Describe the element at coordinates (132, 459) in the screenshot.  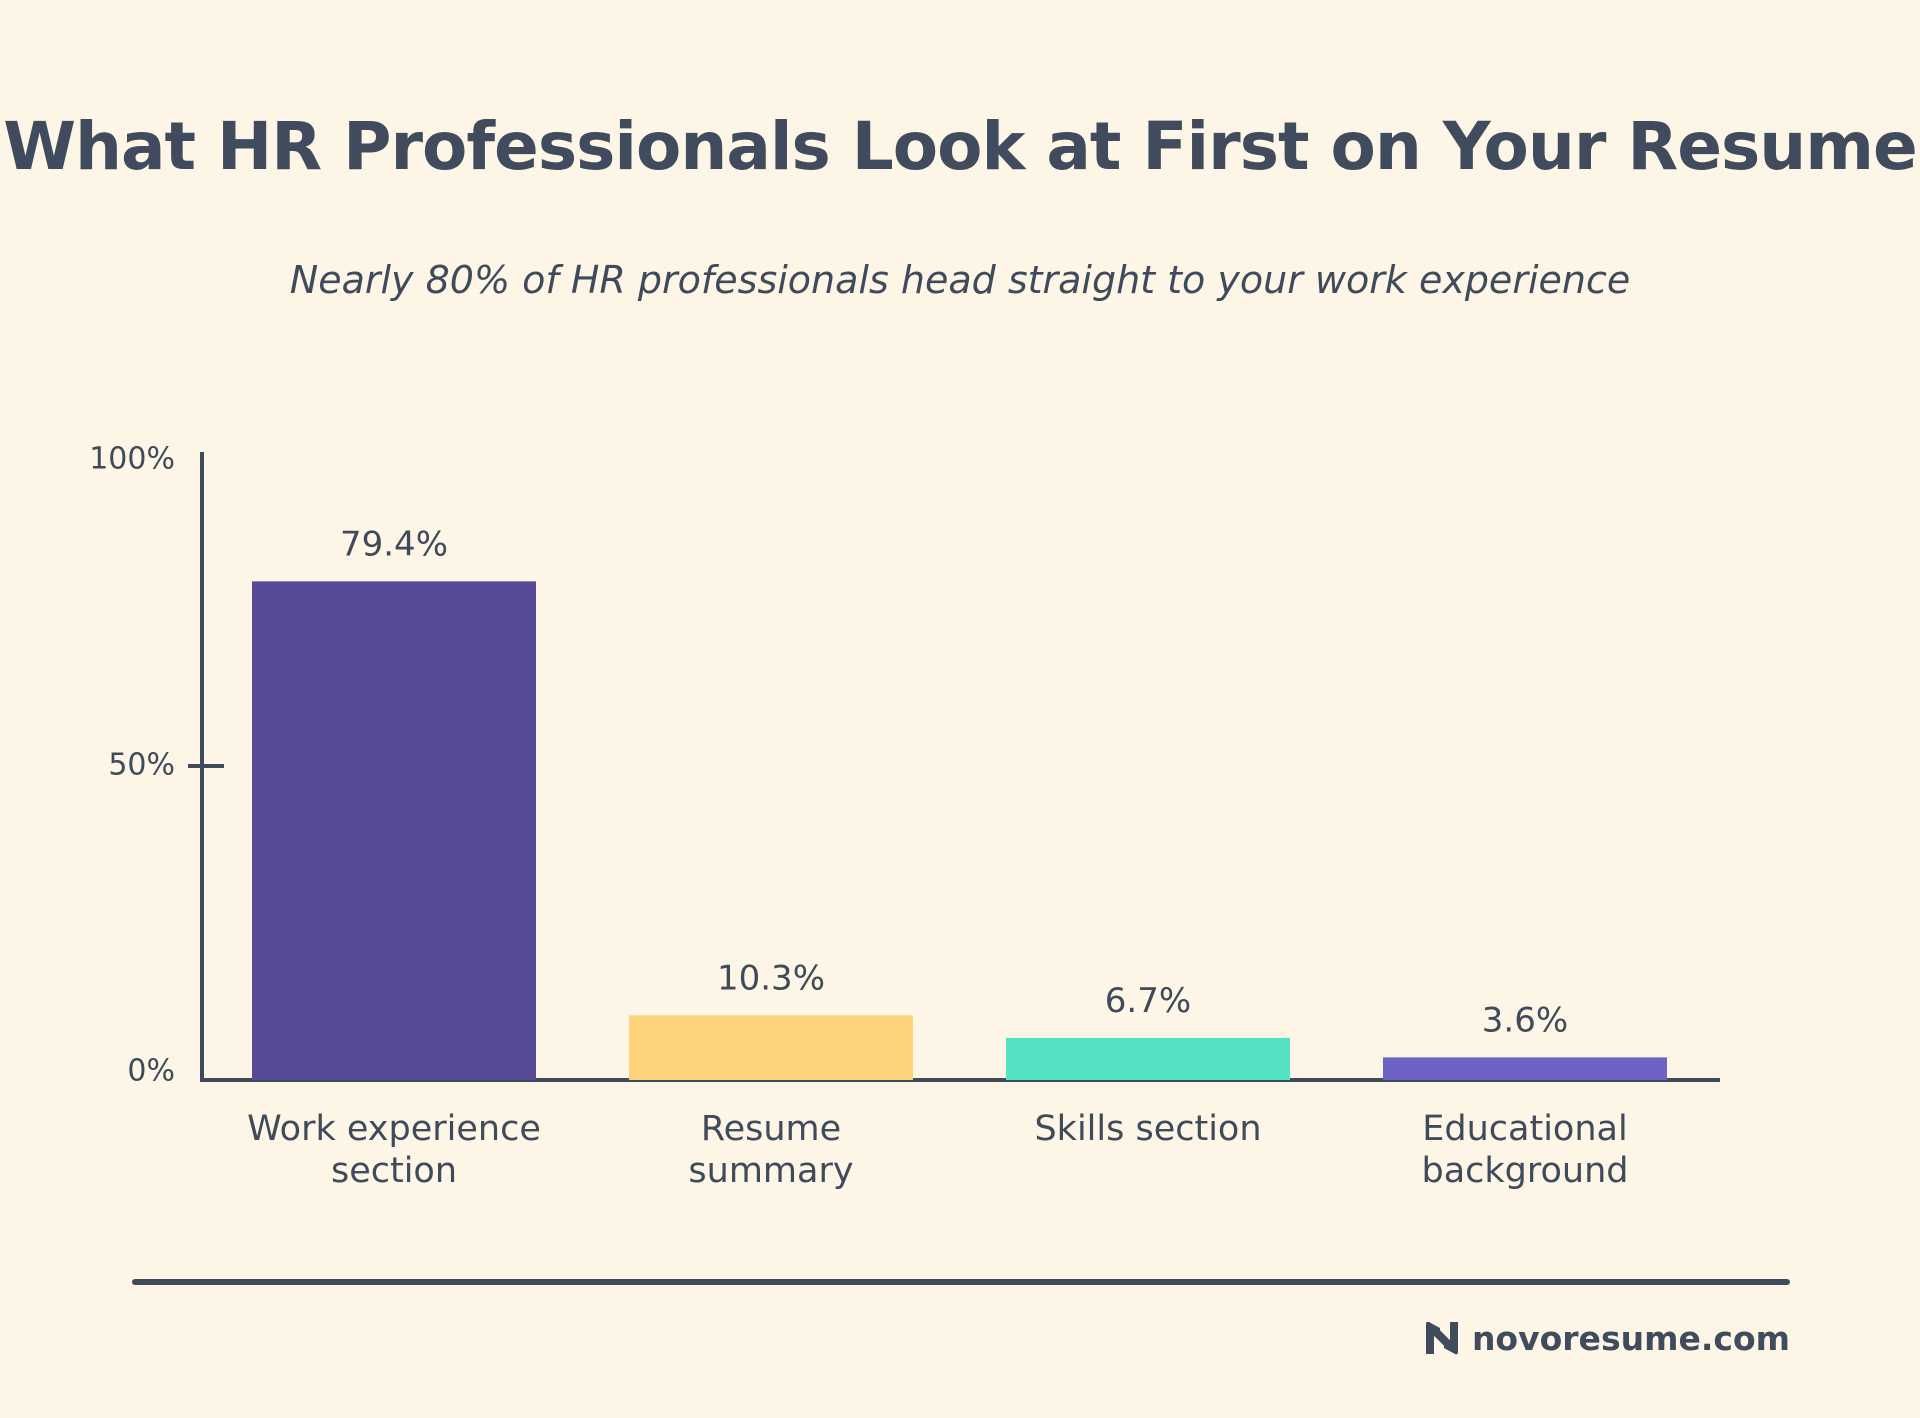
I see `y-tick-label: 100%` at that location.